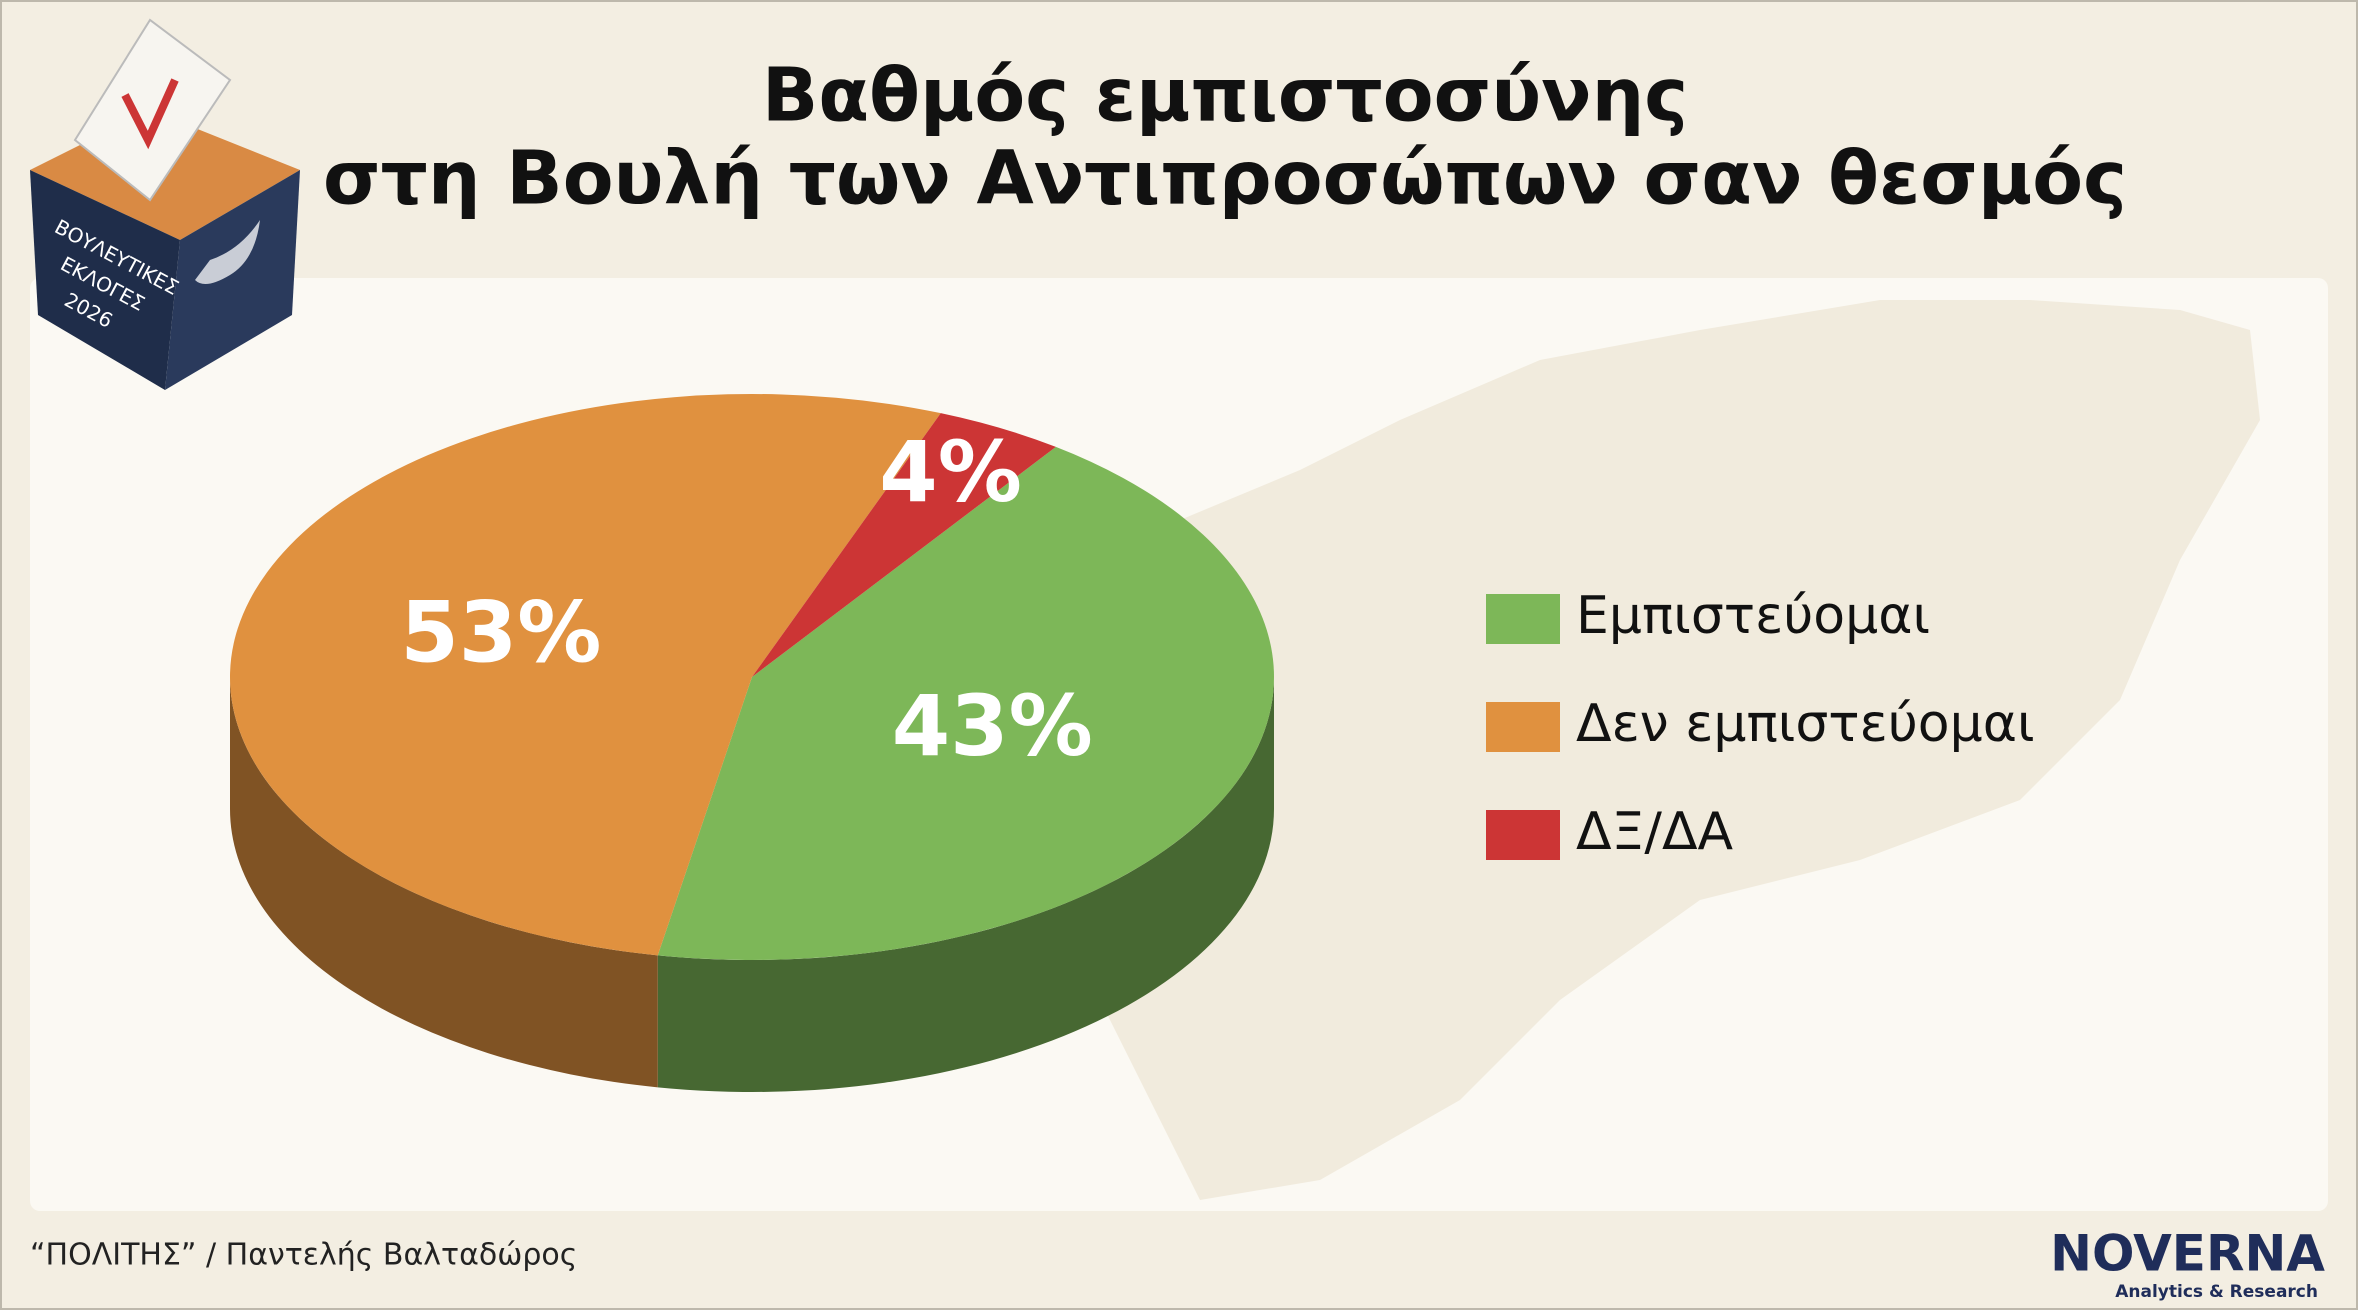 The height and width of the screenshot is (1310, 2358). I want to click on source: “ΠΟΛΙΤΗΣ” / Παντελής Βαλταδώρος, so click(303, 1255).